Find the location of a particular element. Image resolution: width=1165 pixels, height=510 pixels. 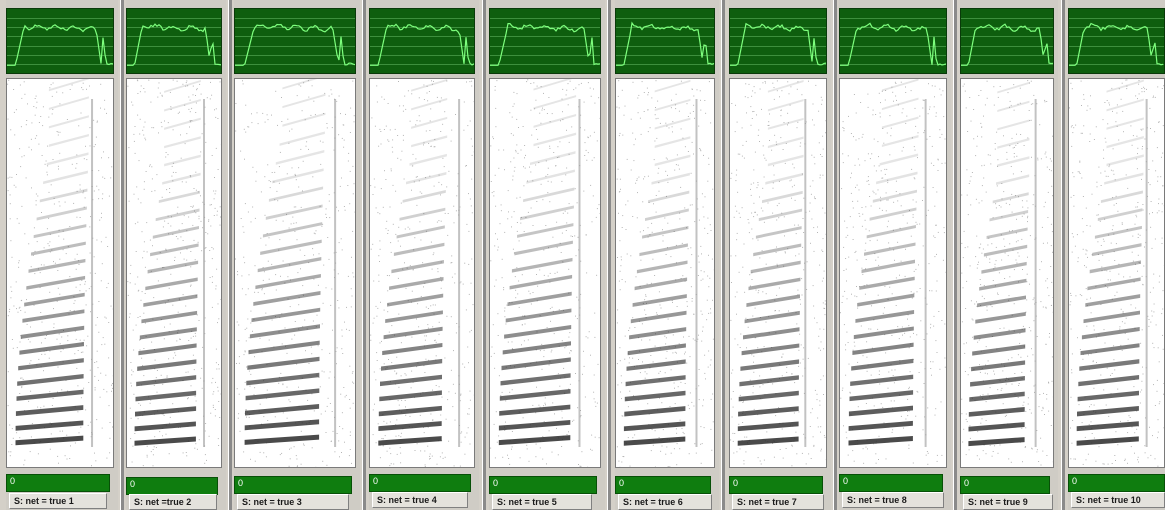

spectrogram-panel-2: 0 S: net =true 2 is located at coordinates (176, 255).